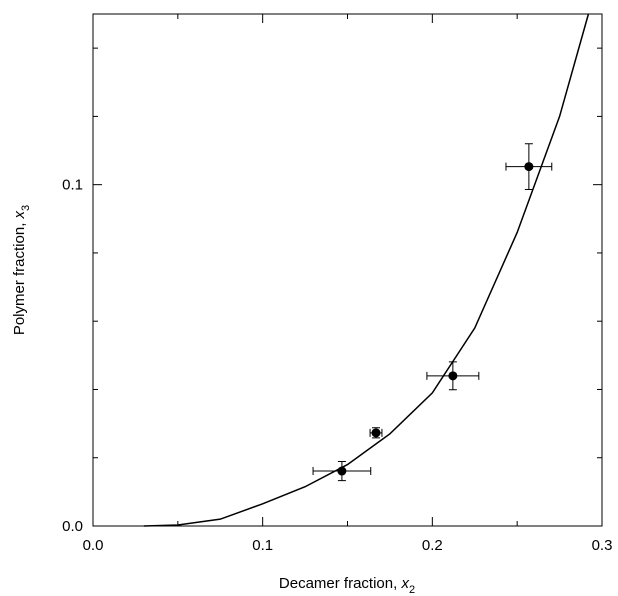 The width and height of the screenshot is (618, 596). Describe the element at coordinates (19, 214) in the screenshot. I see `y-axis-label-var: x` at that location.